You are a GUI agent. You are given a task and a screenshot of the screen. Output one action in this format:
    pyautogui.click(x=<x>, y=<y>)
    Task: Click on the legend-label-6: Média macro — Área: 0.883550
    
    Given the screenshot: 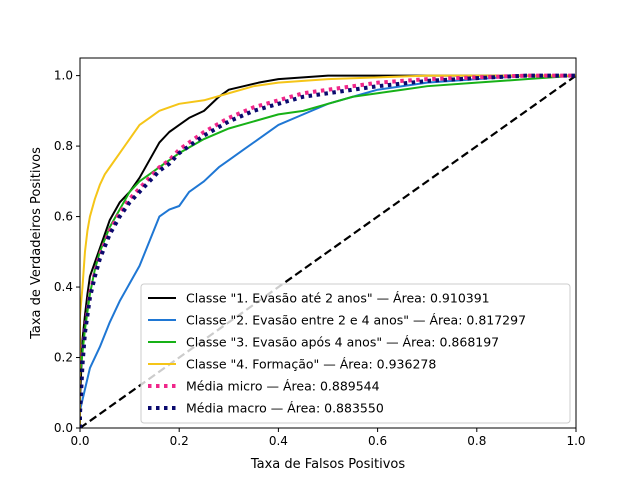 What is the action you would take?
    pyautogui.click(x=285, y=408)
    